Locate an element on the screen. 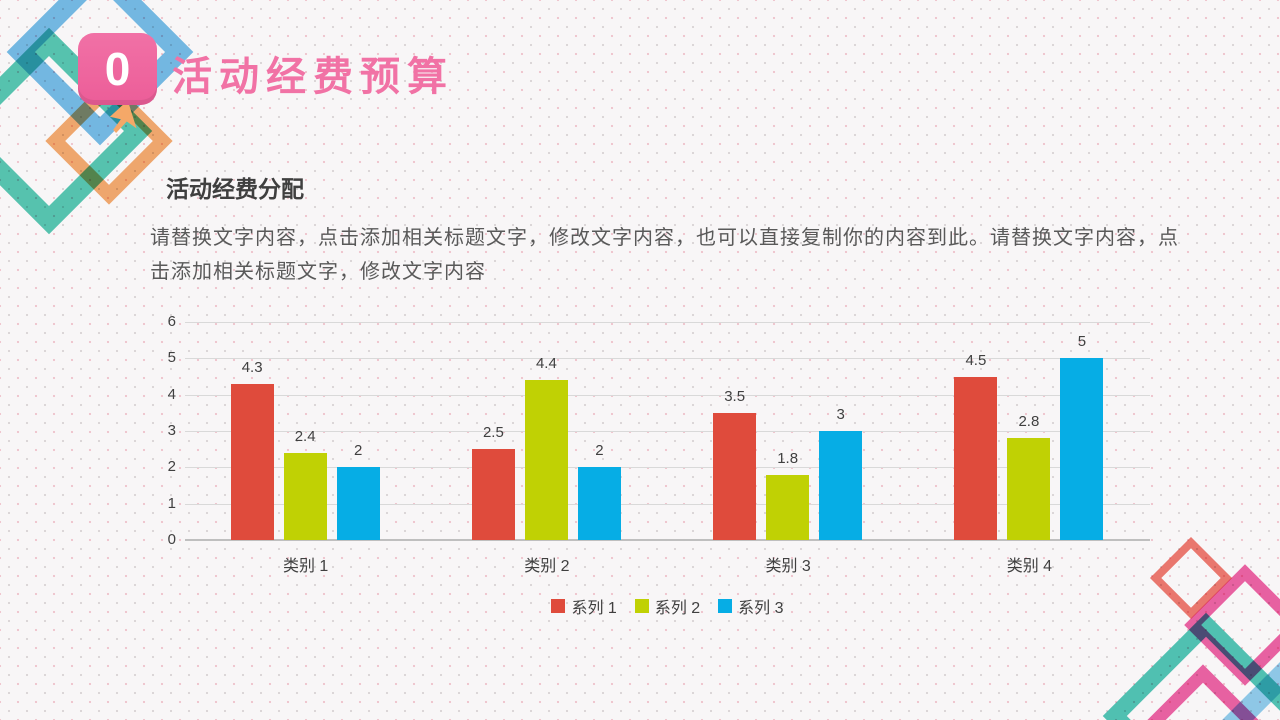 The image size is (1280, 720). legend-item: 系列 2 is located at coordinates (667, 606).